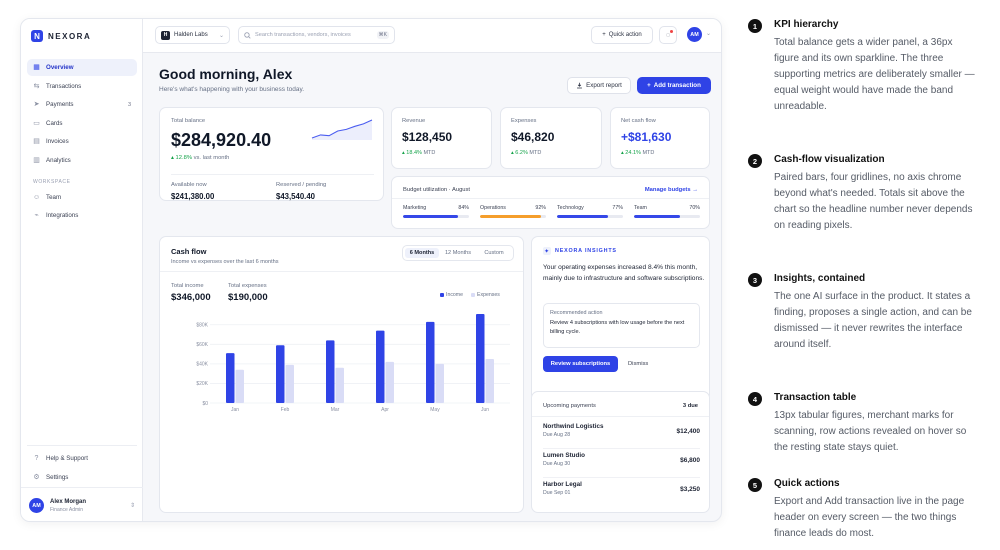 The height and width of the screenshot is (550, 1000). Describe the element at coordinates (430, 362) in the screenshot. I see `bar-income-may` at that location.